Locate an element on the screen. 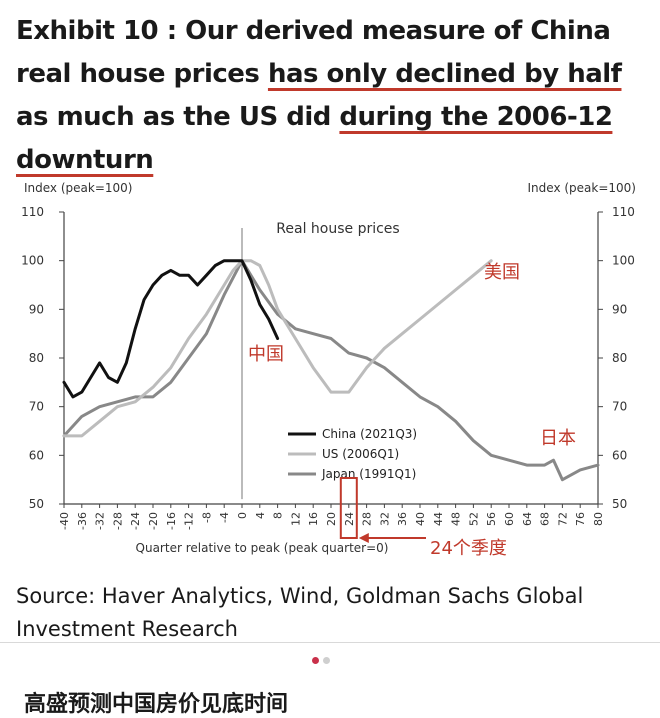 The width and height of the screenshot is (660, 718). x-tick-label: 8 is located at coordinates (278, 515).